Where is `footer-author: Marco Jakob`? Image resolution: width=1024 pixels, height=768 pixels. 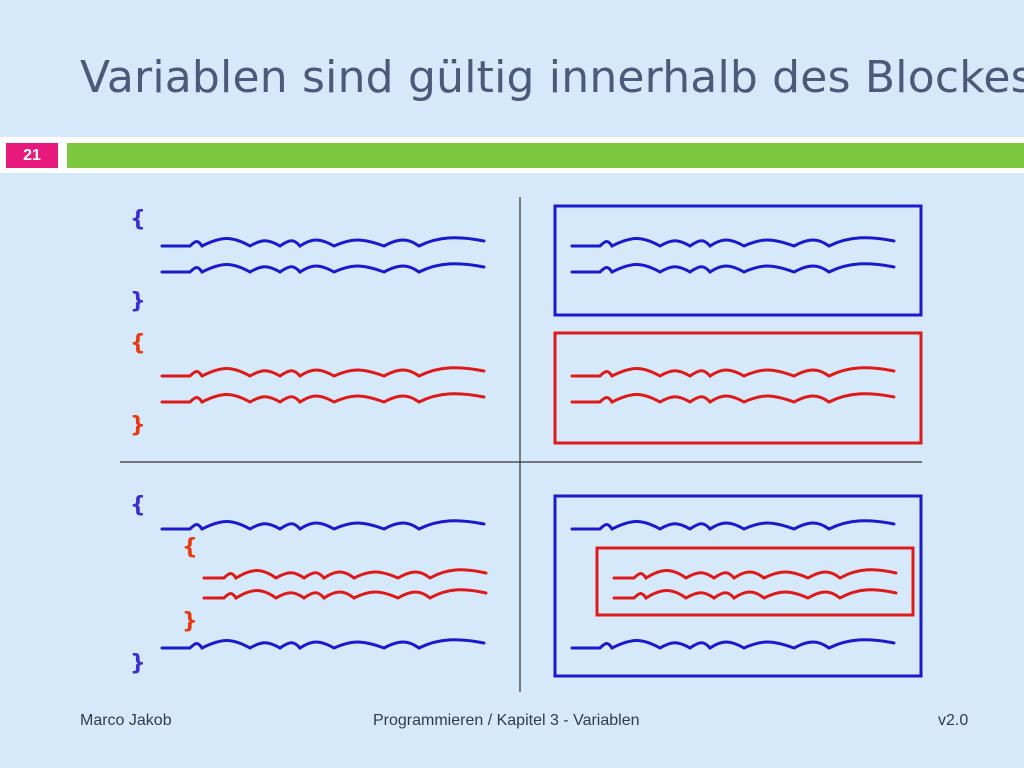
footer-author: Marco Jakob is located at coordinates (126, 720).